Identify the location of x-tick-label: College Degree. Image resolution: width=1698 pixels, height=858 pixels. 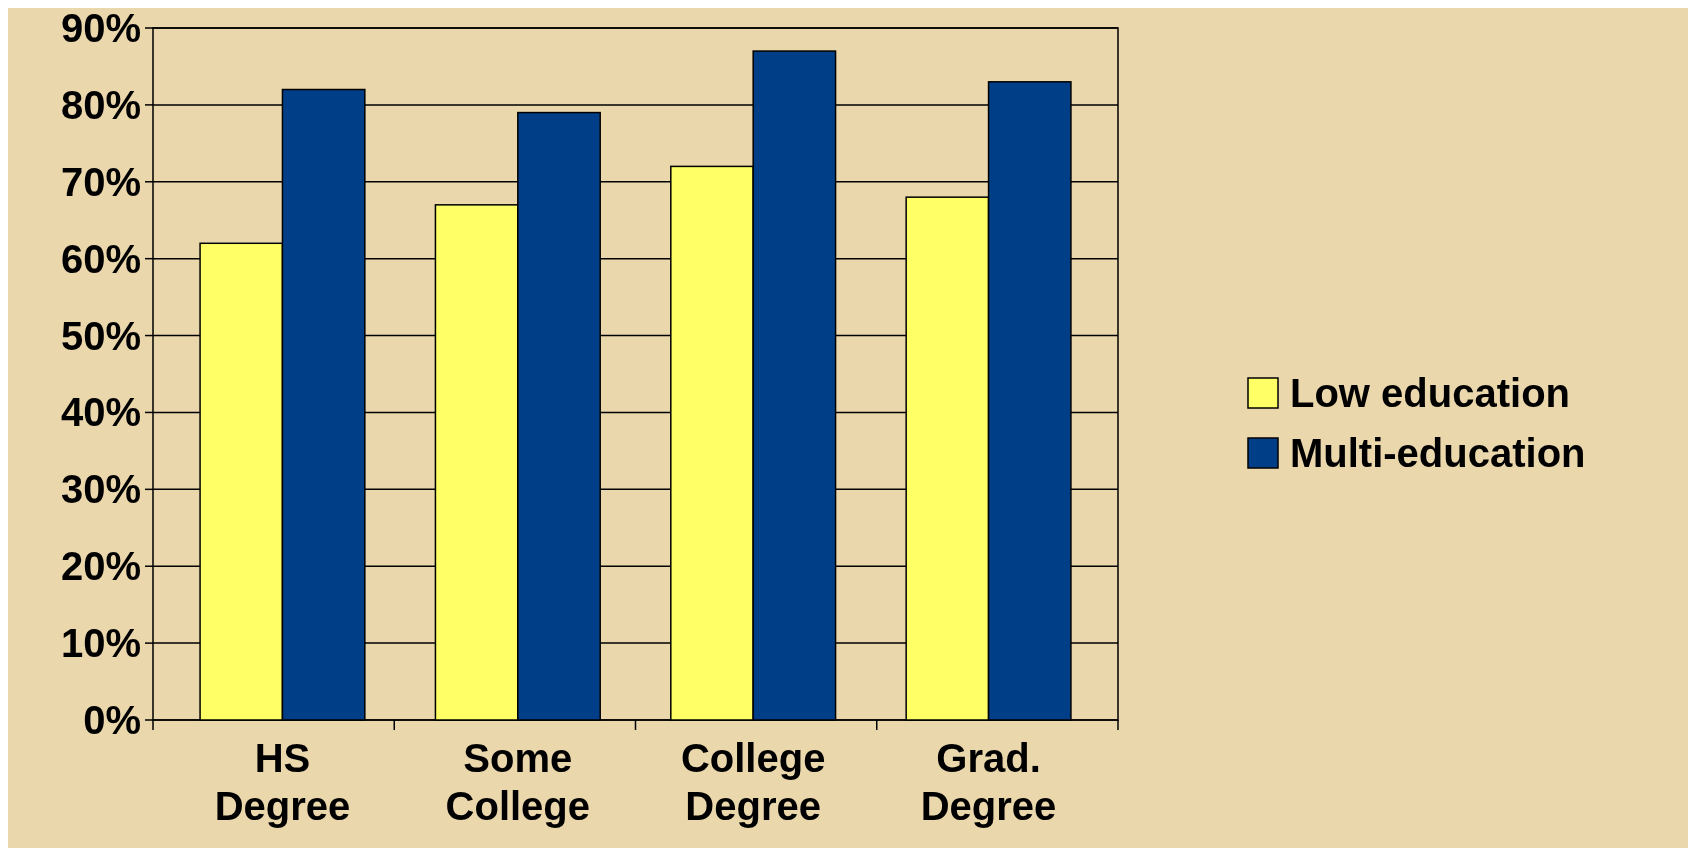
(753, 782).